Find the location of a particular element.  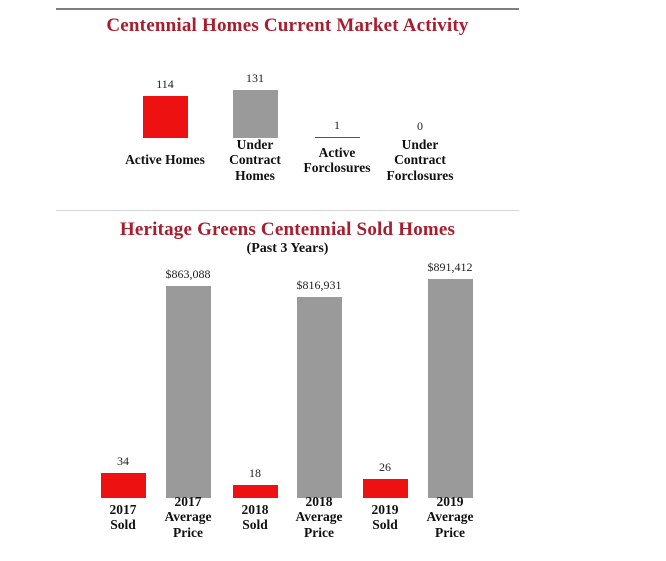

bar-value-label: 114 is located at coordinates (165, 84).